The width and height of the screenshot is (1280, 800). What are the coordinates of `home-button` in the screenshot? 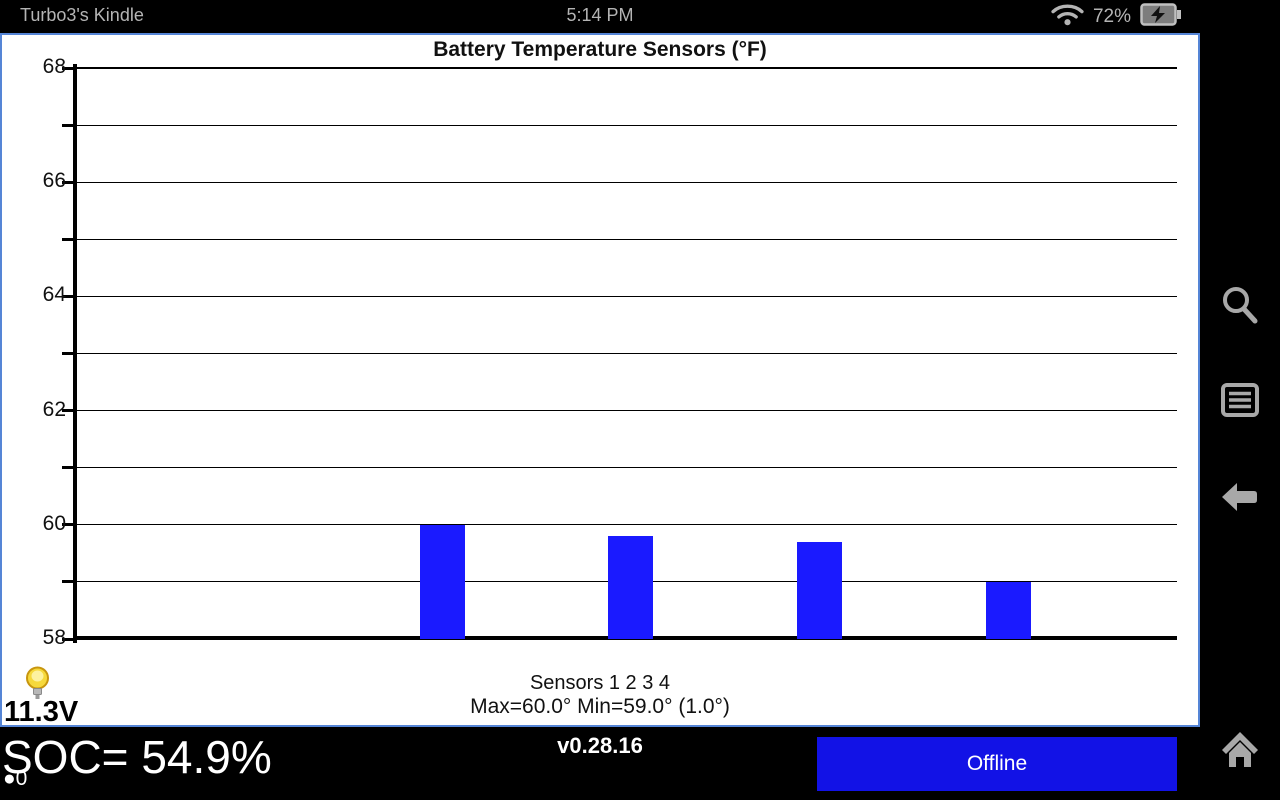 It's located at (1240, 752).